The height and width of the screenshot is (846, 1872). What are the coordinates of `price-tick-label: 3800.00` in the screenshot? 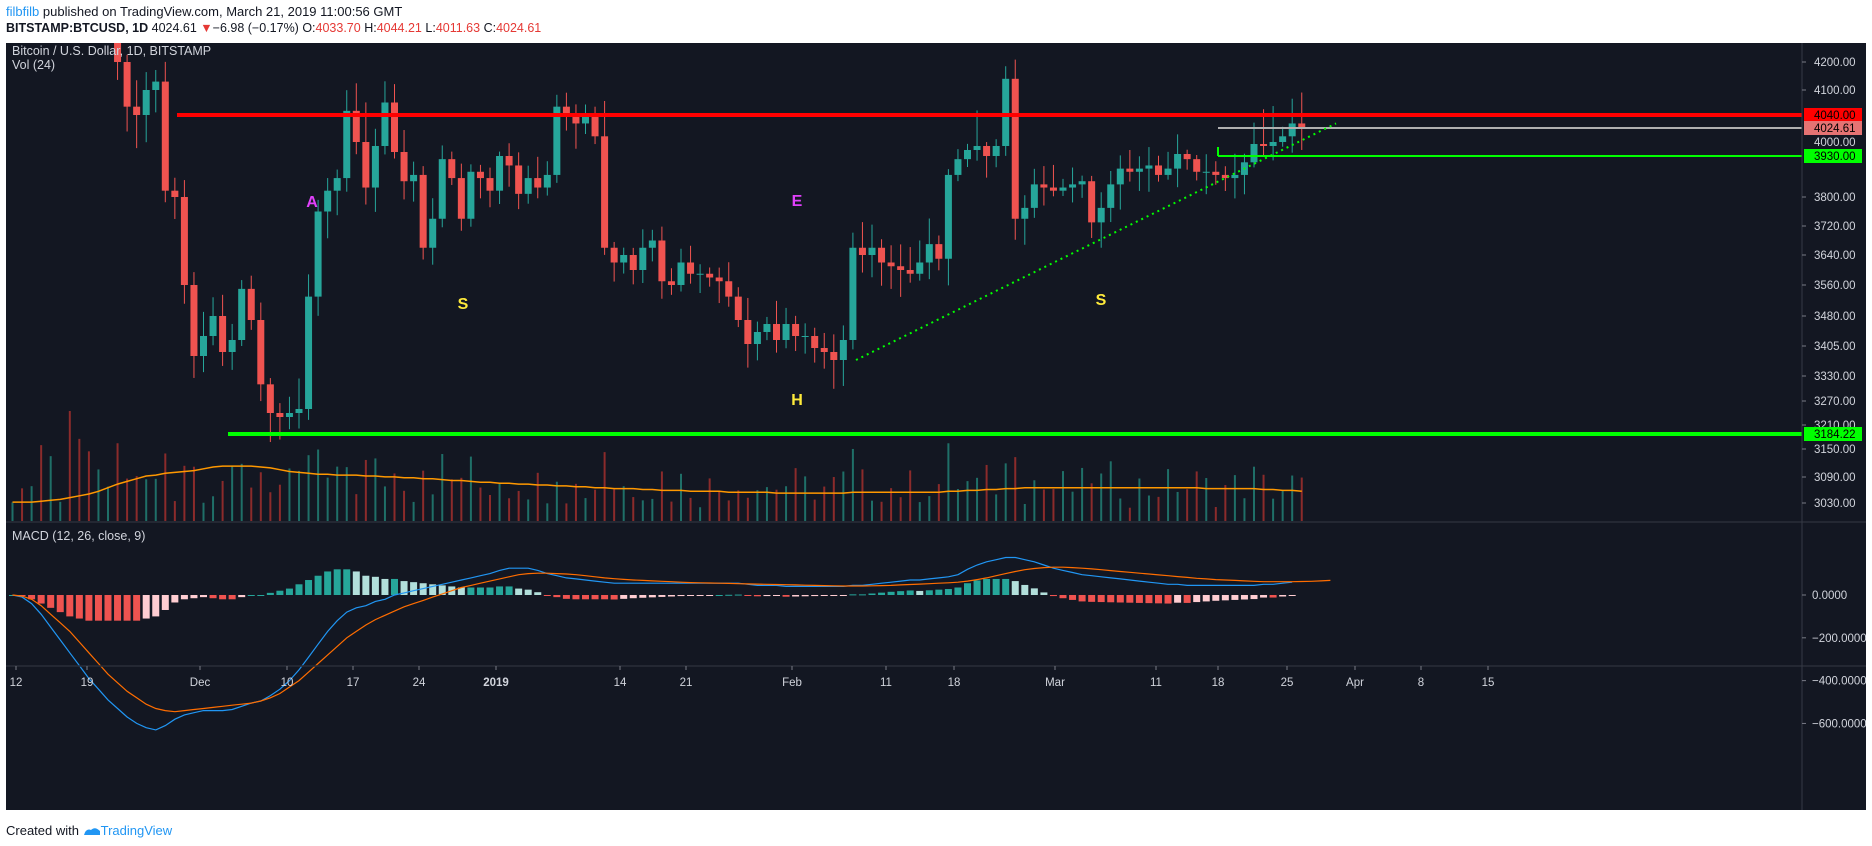 It's located at (1835, 198).